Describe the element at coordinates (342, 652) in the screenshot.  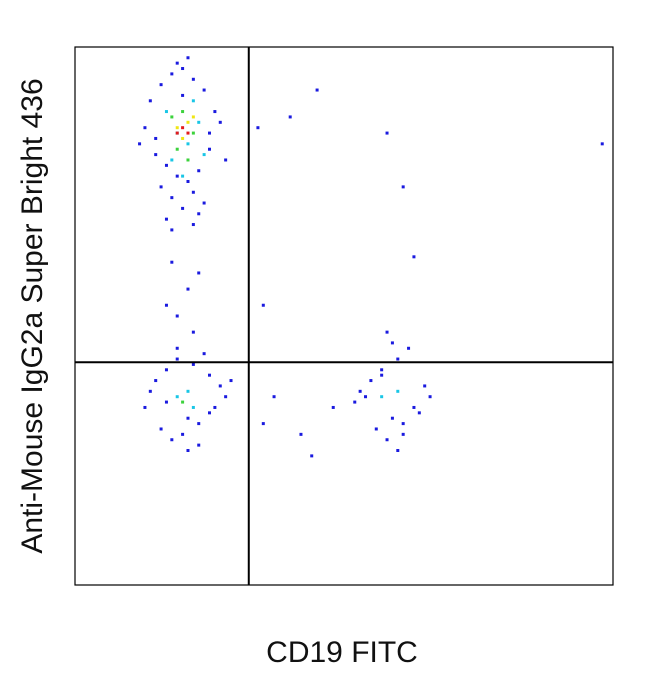
I see `x-axis-label: CD19 FITC` at that location.